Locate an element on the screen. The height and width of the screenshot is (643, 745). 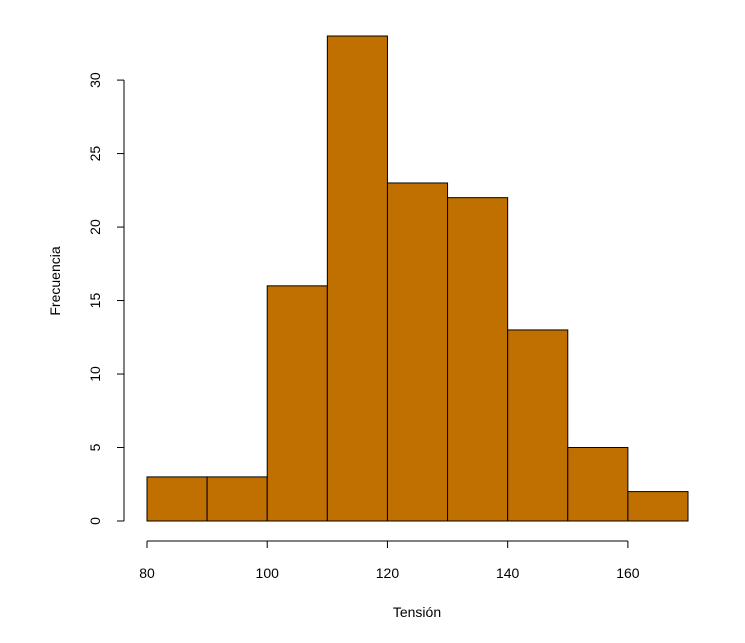
y-tick-label: 0 is located at coordinates (95, 521).